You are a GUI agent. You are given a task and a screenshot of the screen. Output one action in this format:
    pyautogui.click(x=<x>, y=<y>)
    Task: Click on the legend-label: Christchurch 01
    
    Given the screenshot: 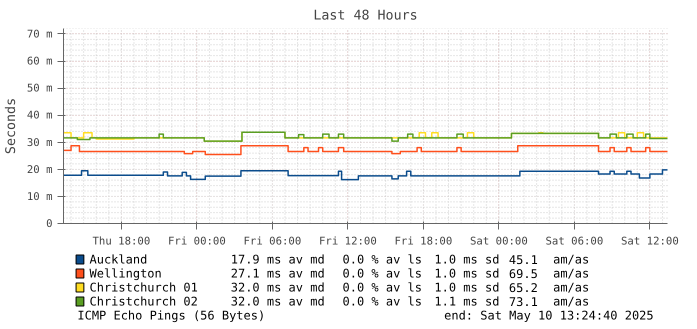 What is the action you would take?
    pyautogui.click(x=143, y=287)
    